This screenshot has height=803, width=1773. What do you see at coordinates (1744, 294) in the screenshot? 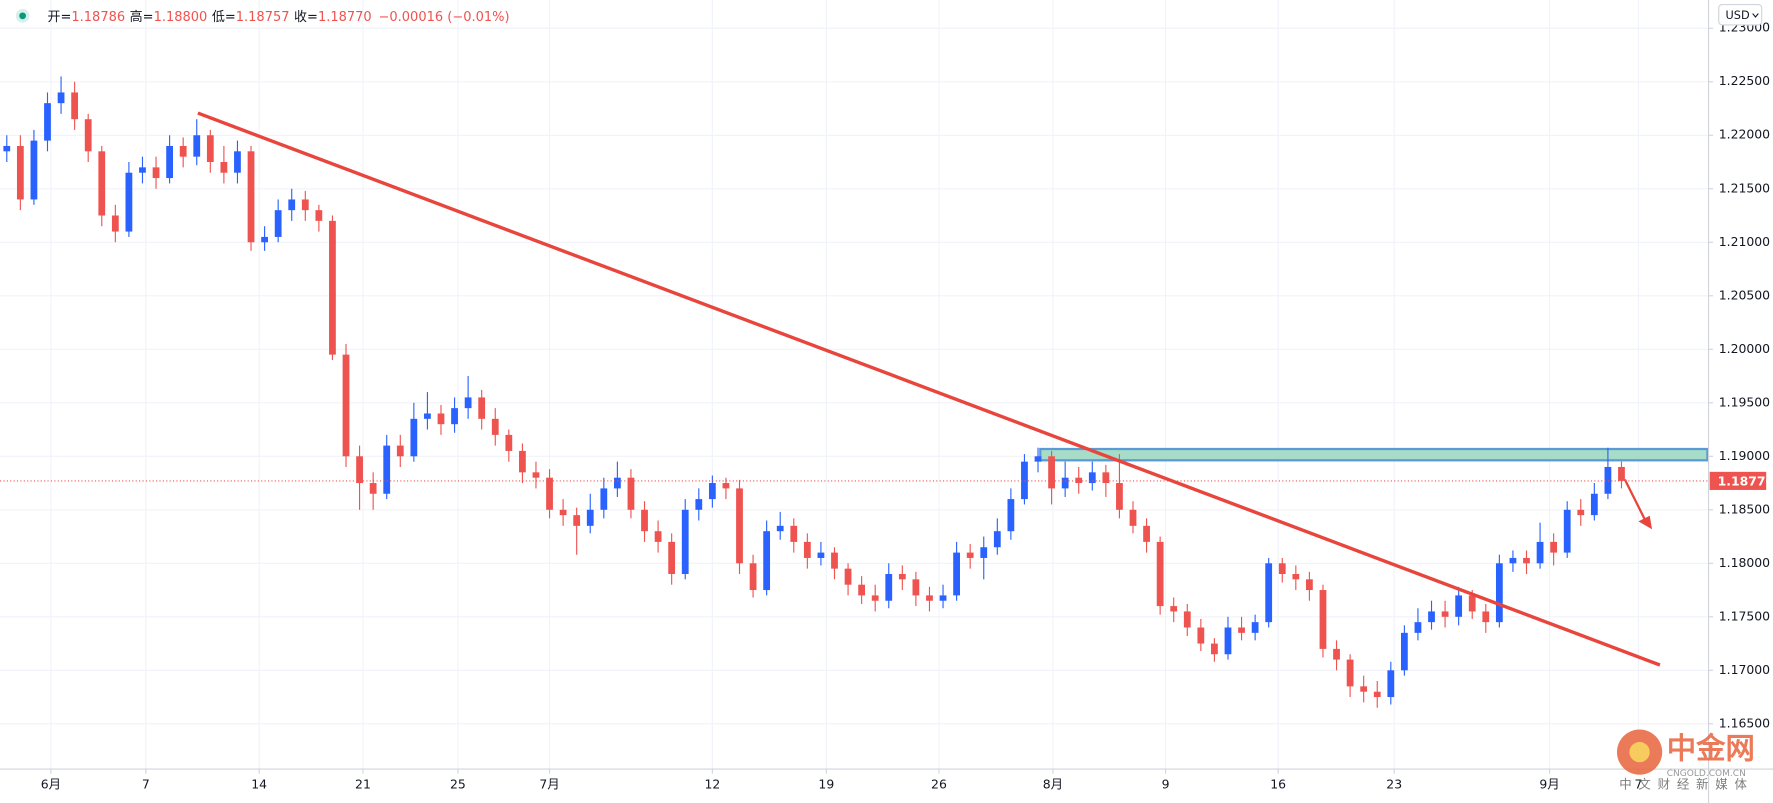
I see `y-tick-label: 1.20500` at bounding box center [1744, 294].